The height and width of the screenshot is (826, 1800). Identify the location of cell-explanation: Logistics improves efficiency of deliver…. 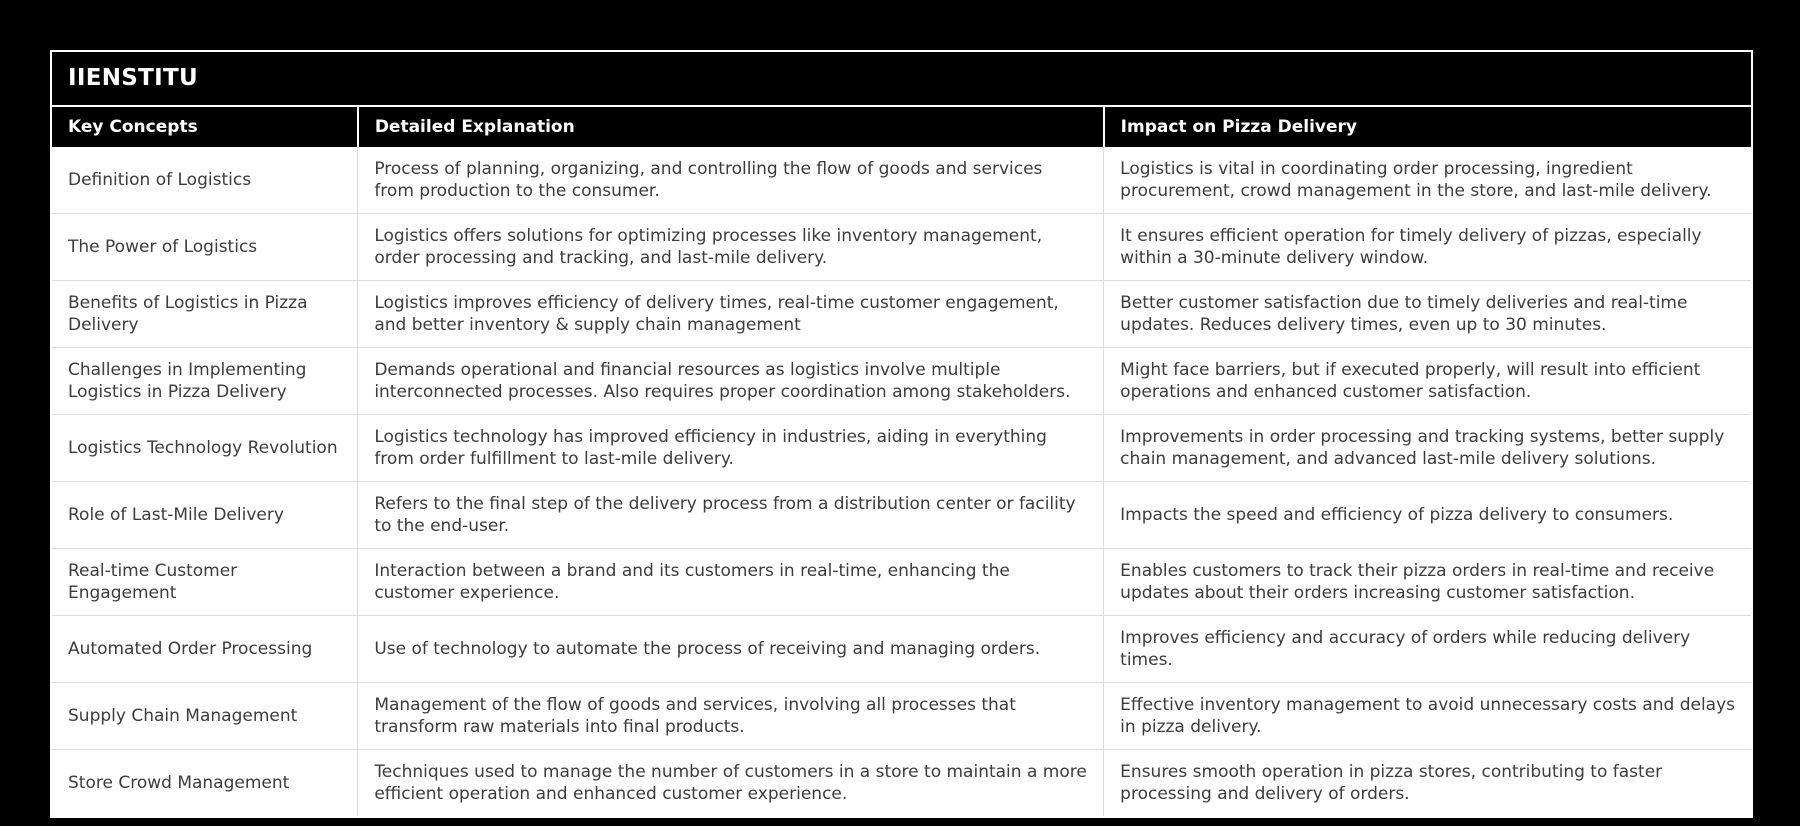
(731, 314).